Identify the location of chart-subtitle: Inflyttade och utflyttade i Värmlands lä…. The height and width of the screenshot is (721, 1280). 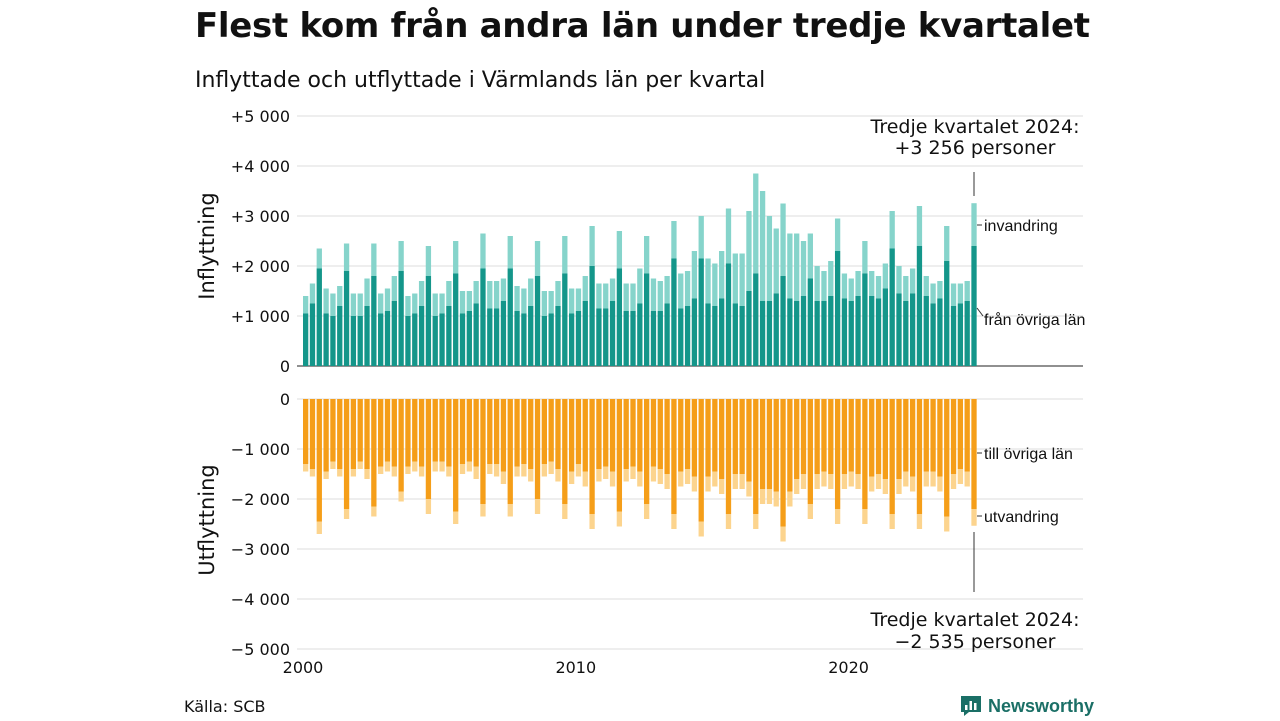
(480, 80).